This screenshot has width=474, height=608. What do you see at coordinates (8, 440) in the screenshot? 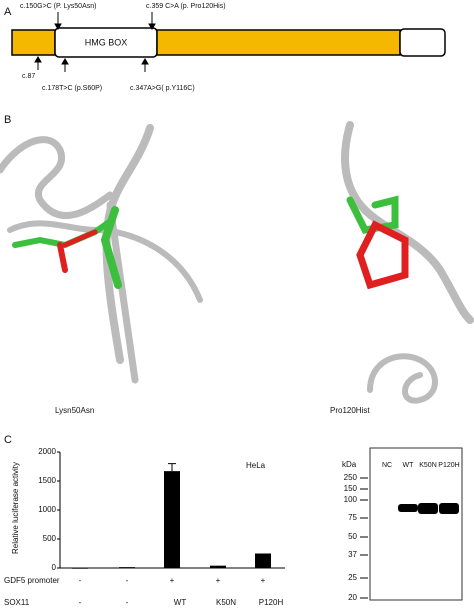
I see `panel-label: C` at bounding box center [8, 440].